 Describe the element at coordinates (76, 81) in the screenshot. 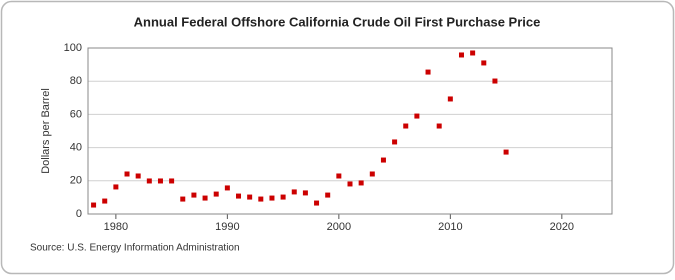

I see `y-tick-label: 80` at that location.